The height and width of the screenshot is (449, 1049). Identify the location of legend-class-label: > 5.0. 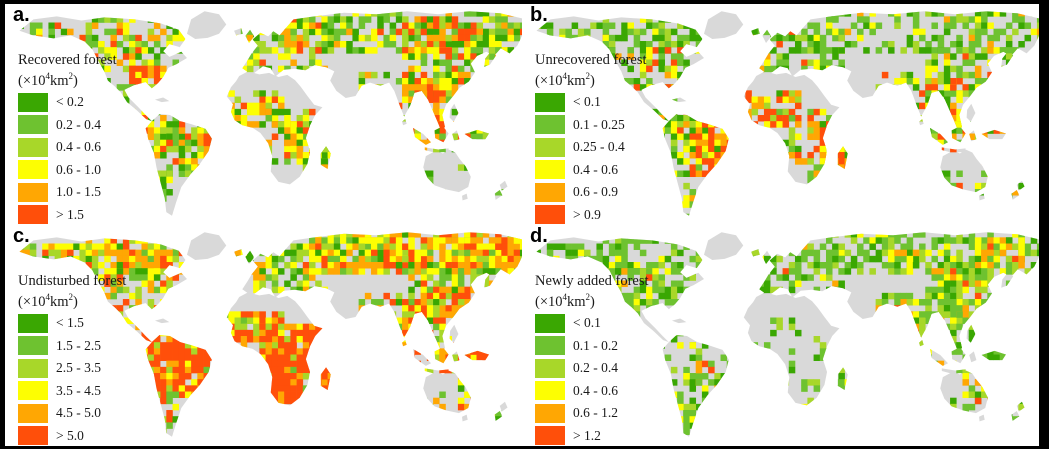
(70, 435).